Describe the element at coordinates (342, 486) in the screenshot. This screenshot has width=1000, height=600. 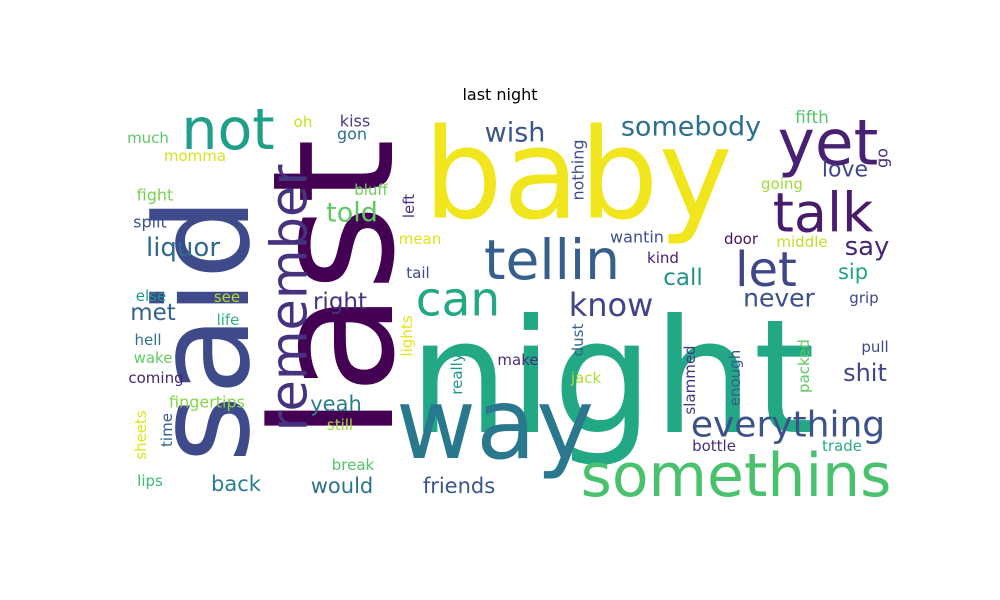
I see `cloud-word-would: would` at that location.